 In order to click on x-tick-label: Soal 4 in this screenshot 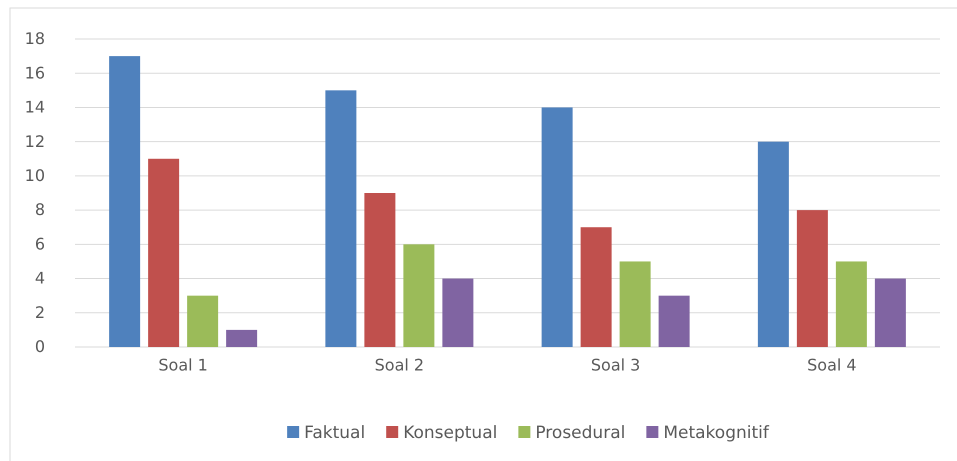, I will do `click(832, 364)`.